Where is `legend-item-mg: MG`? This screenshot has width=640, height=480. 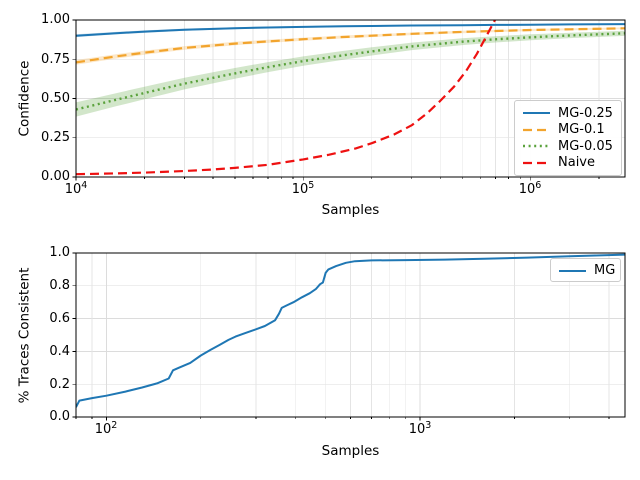 legend-item-mg: MG is located at coordinates (587, 270).